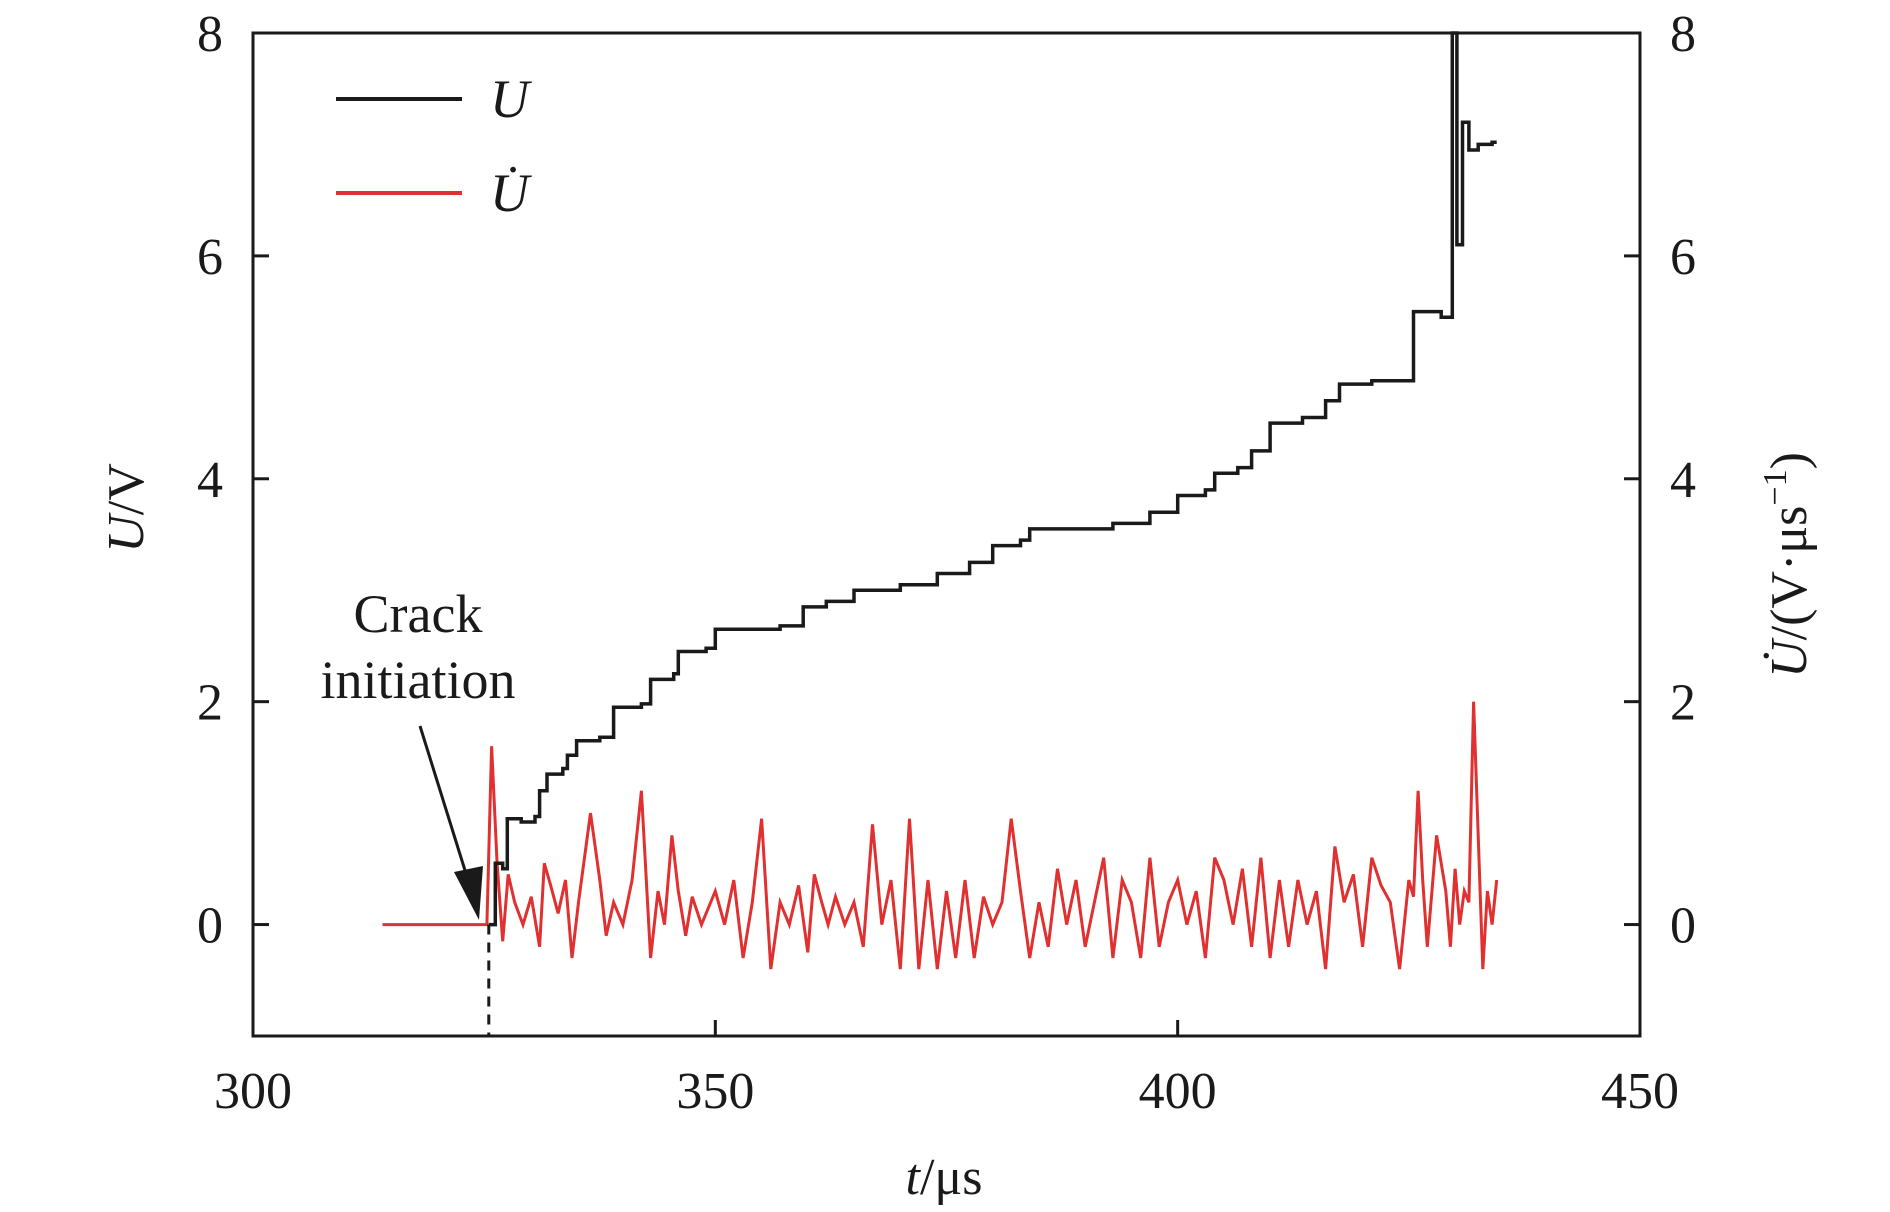 This screenshot has width=1890, height=1212. What do you see at coordinates (1683, 34) in the screenshot?
I see `y-right-tick-label: 8` at bounding box center [1683, 34].